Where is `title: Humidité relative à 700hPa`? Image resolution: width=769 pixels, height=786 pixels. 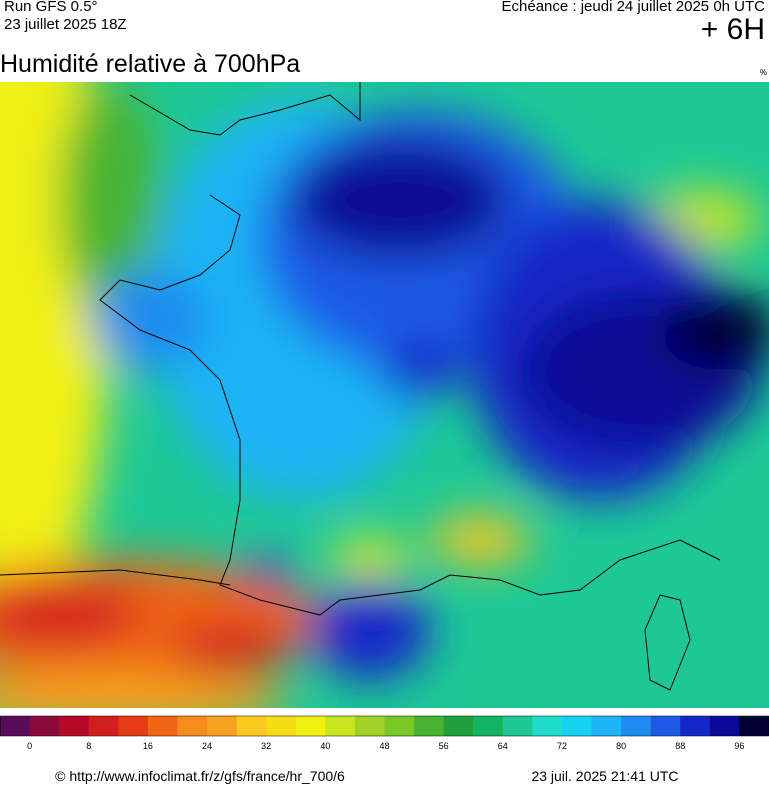
title: Humidité relative à 700hPa is located at coordinates (150, 64).